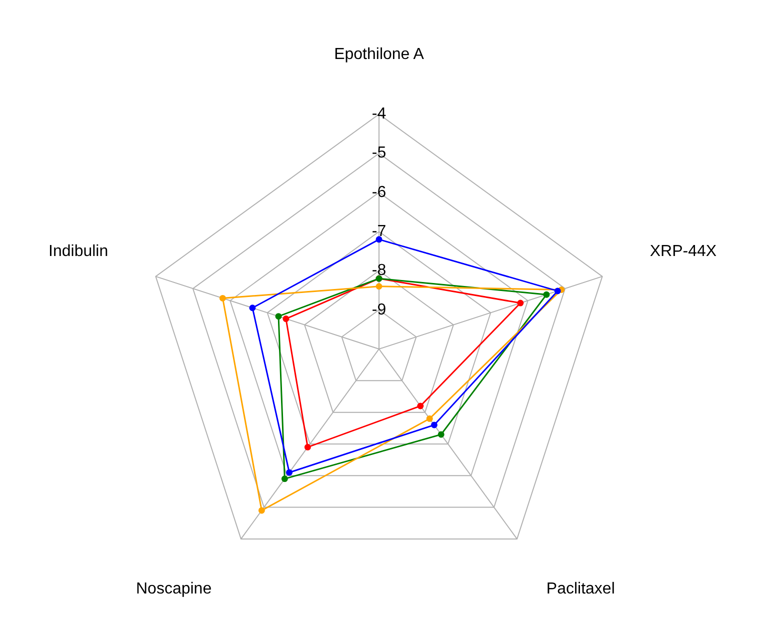 This screenshot has height=640, width=766. Describe the element at coordinates (379, 271) in the screenshot. I see `y-tick-label: -8` at that location.